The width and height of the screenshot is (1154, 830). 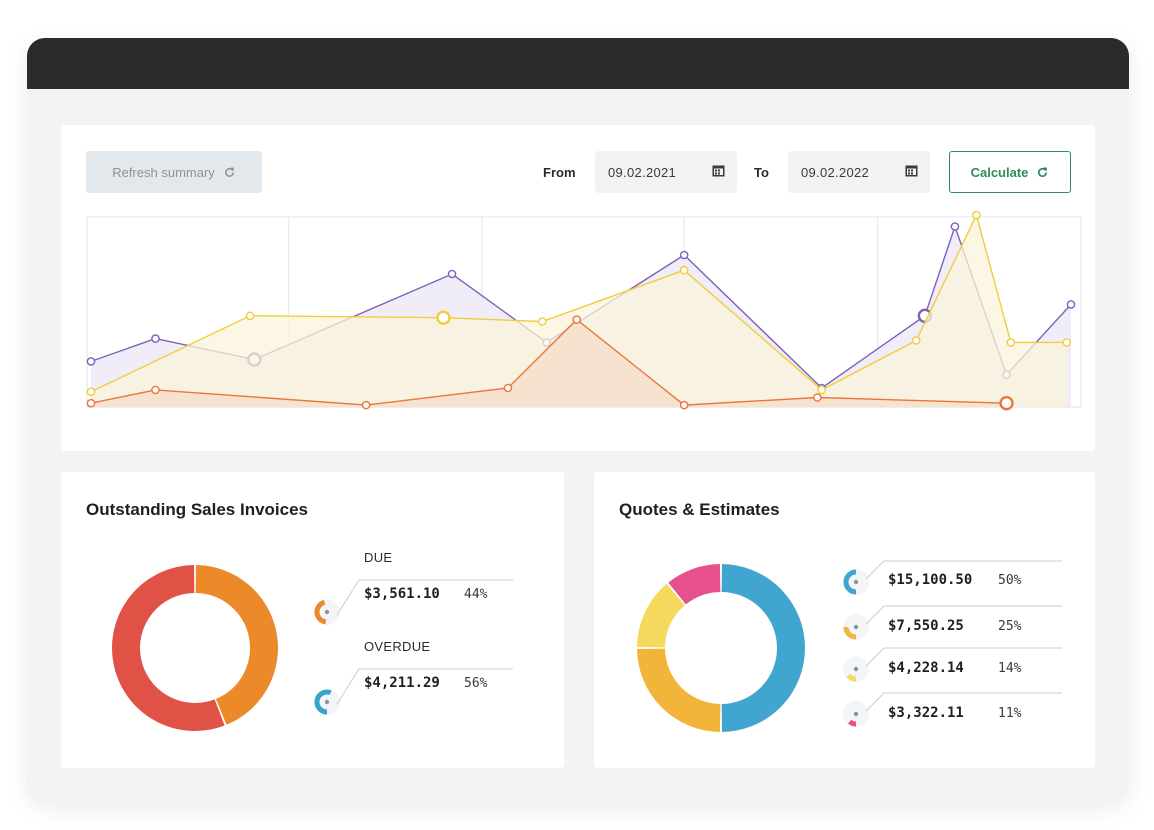 I want to click on due-label: DUE, so click(x=378, y=557).